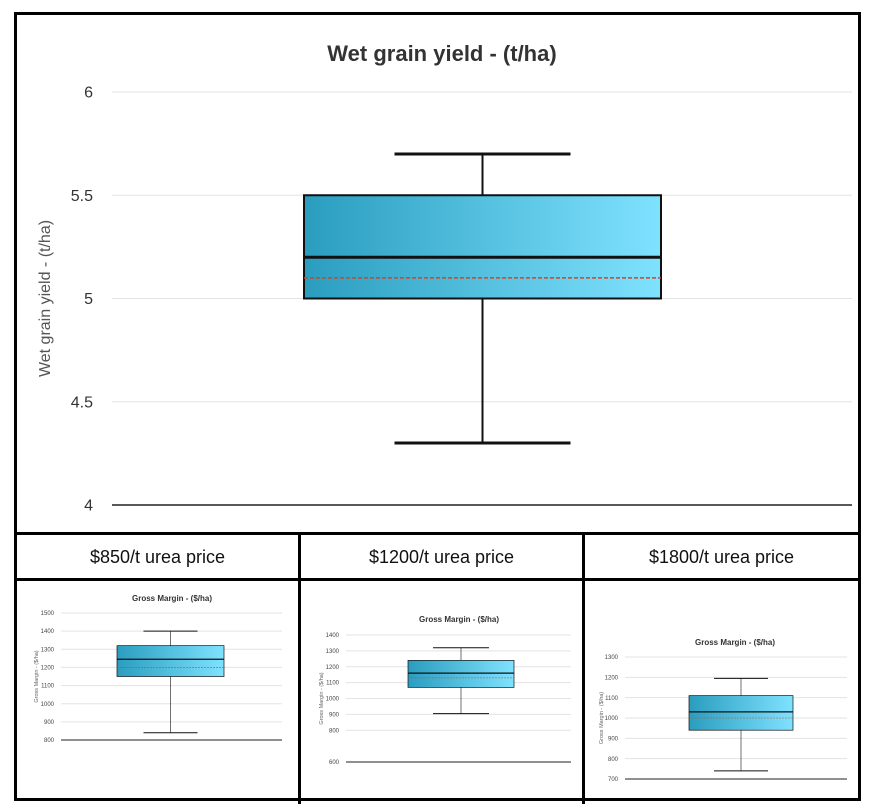 The image size is (877, 812). I want to click on y-tick-label: 1500, so click(48, 614).